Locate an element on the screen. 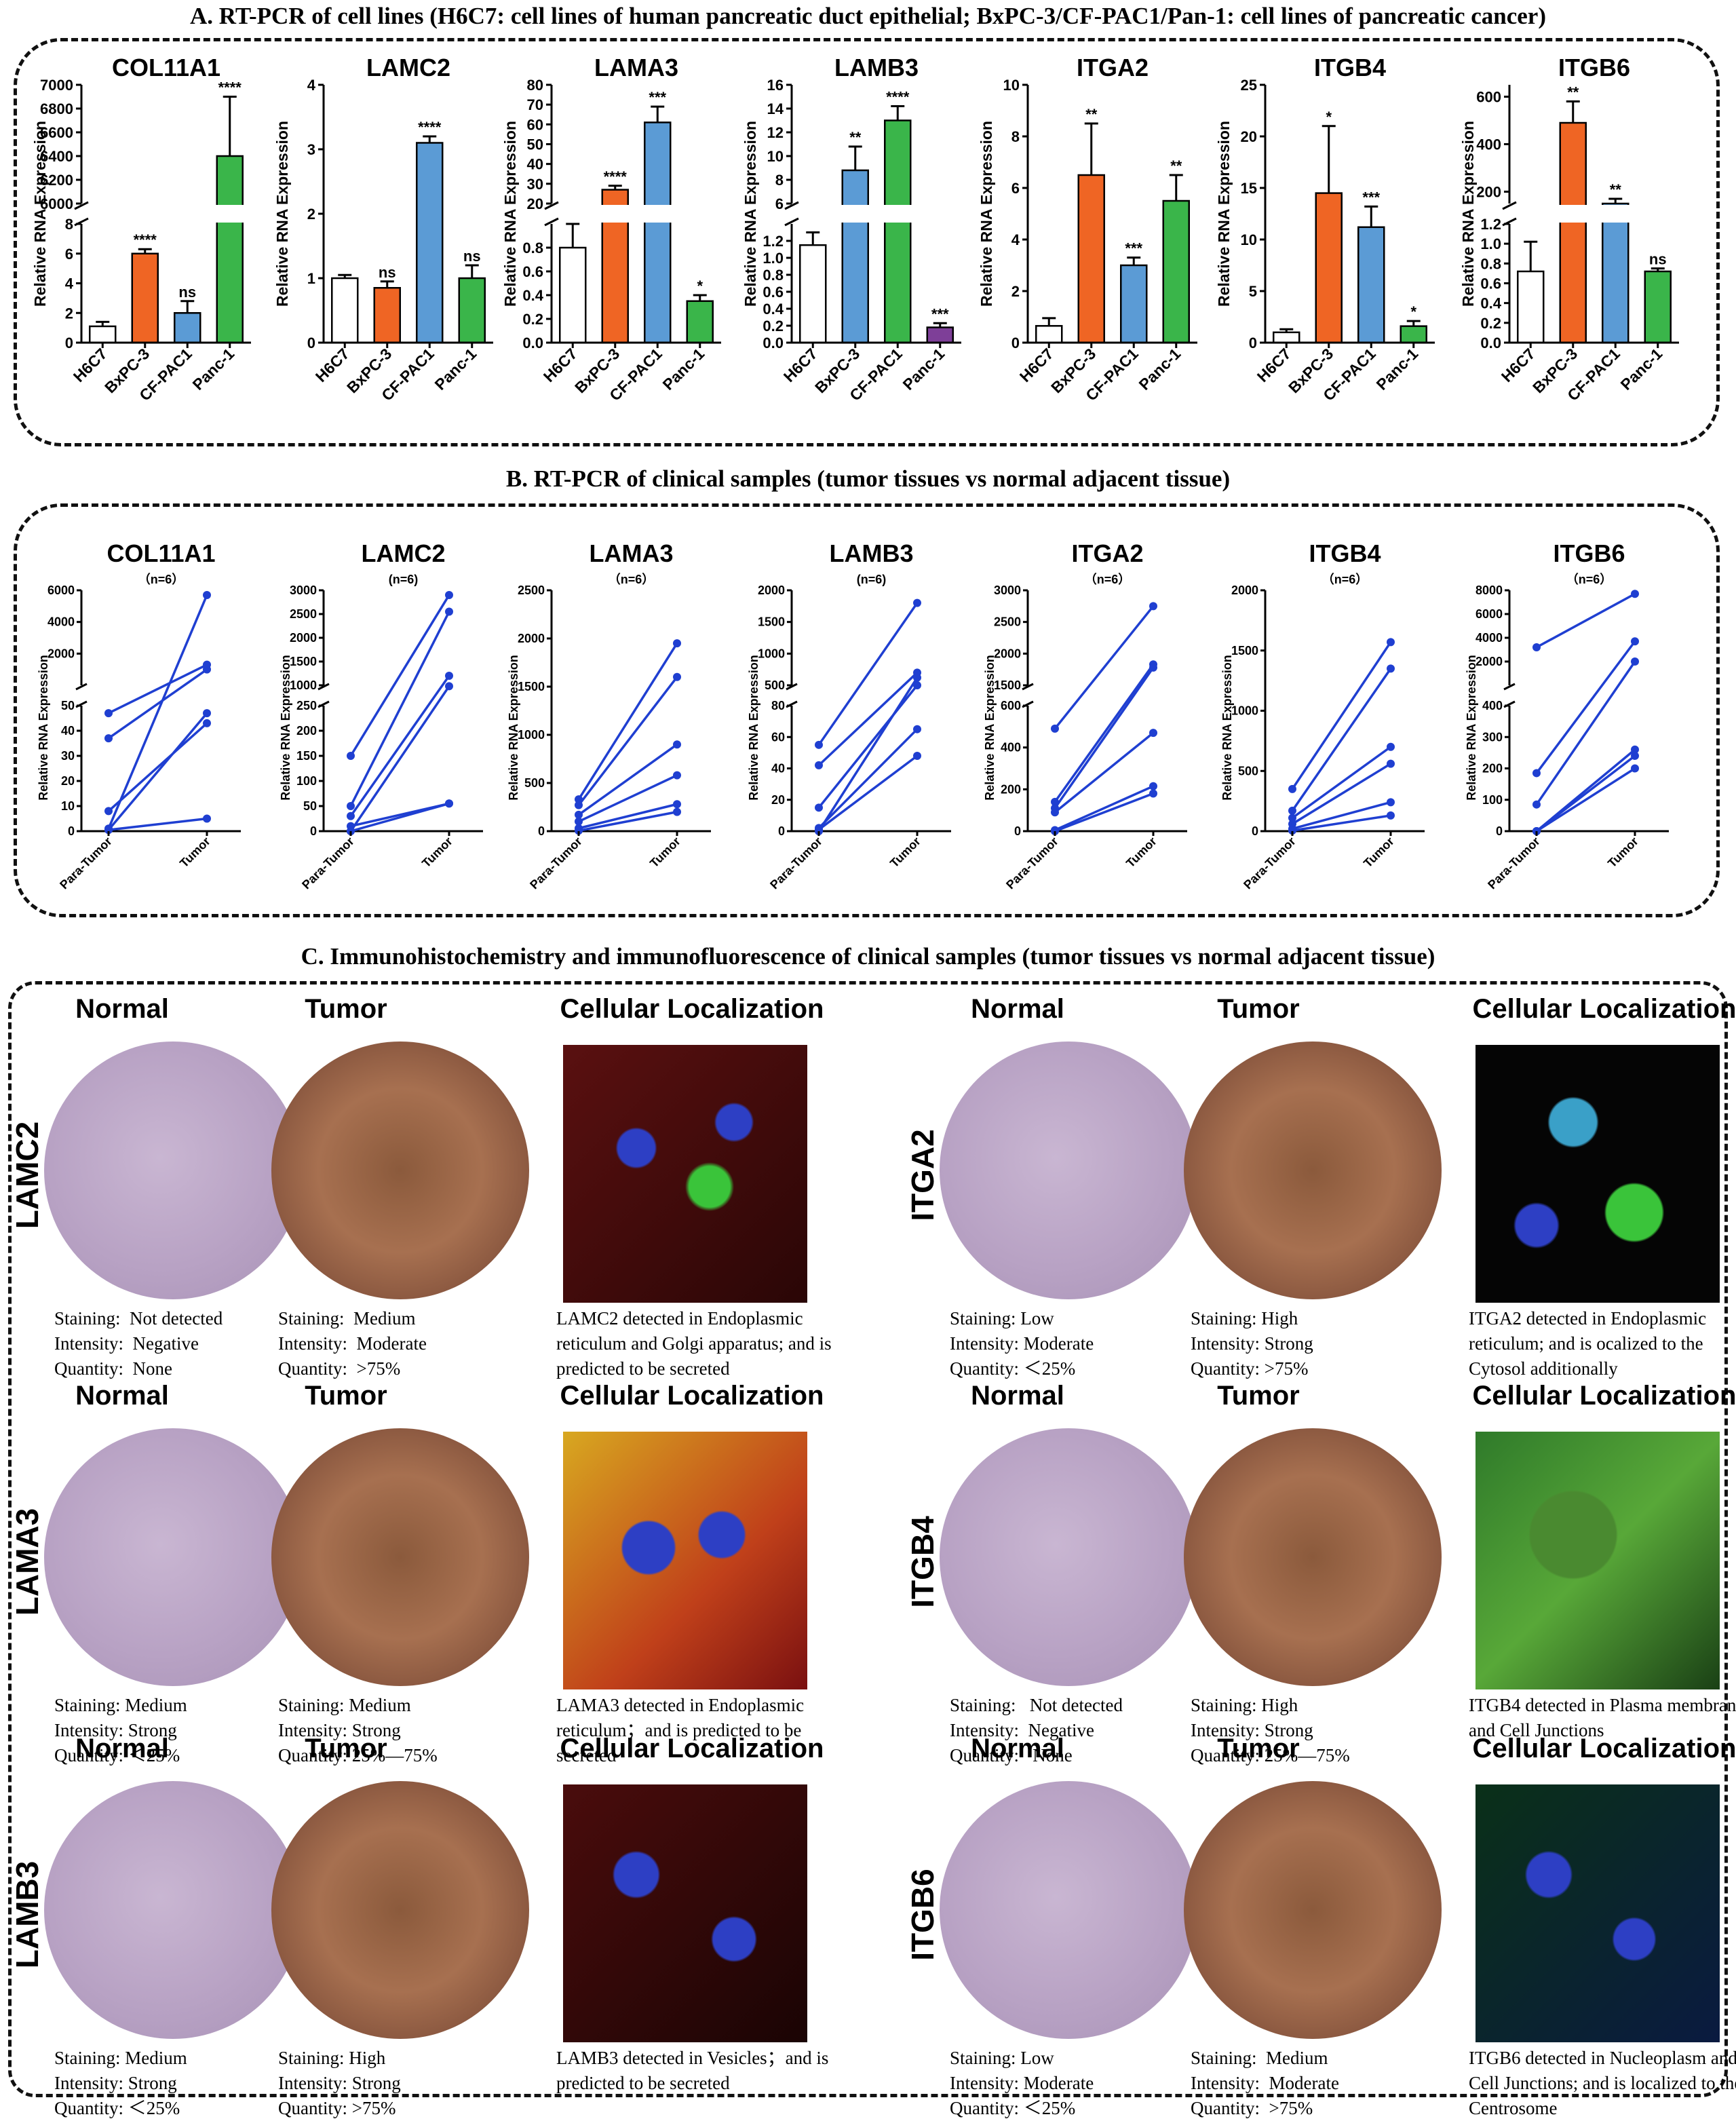 This screenshot has height=2121, width=1736. y-tick-label: 0.4 is located at coordinates (532, 295).